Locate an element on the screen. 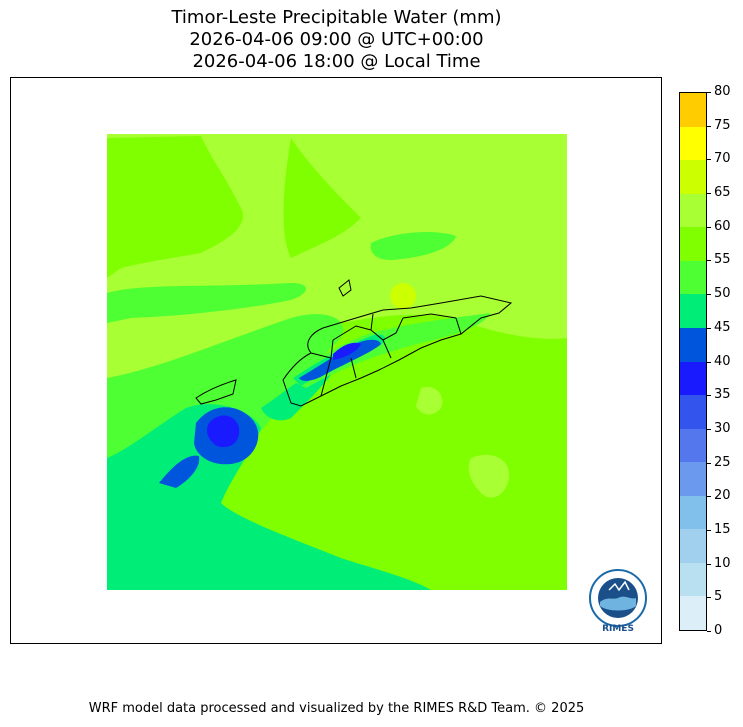 The height and width of the screenshot is (727, 743). colorbar-label: 10 is located at coordinates (722, 563).